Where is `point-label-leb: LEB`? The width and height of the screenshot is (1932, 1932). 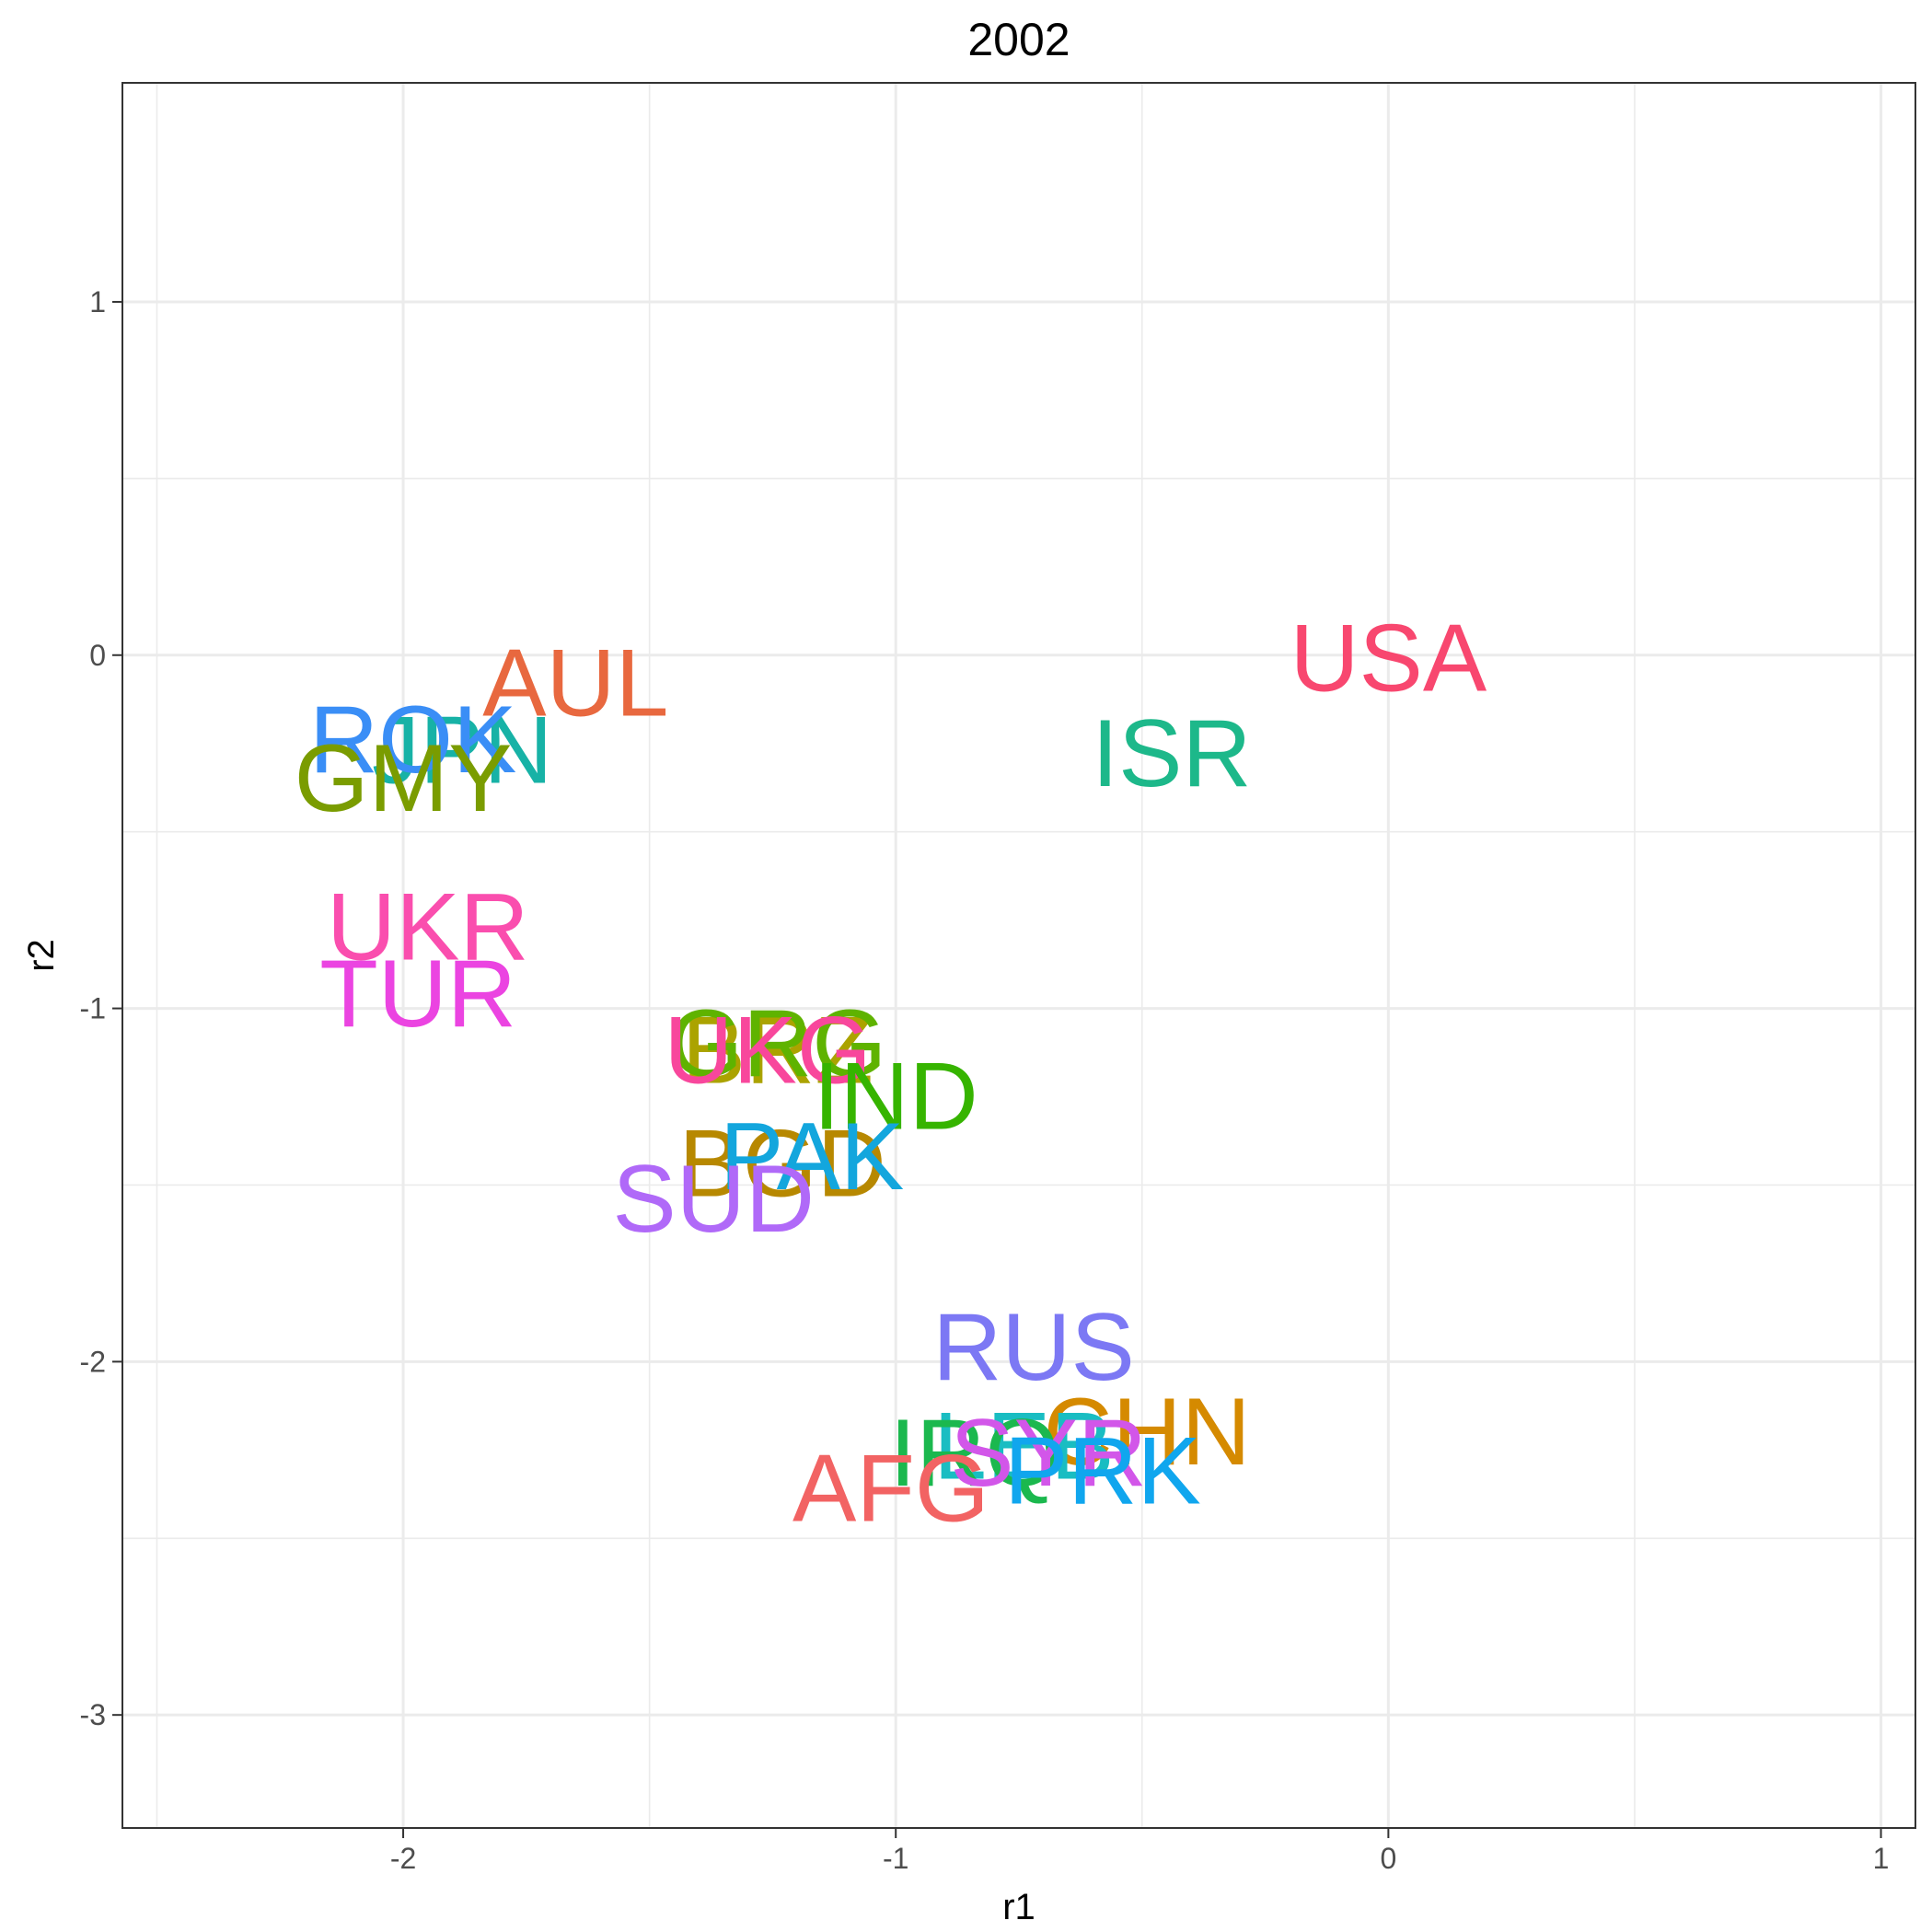
point-label-leb: LEB is located at coordinates (1024, 1446).